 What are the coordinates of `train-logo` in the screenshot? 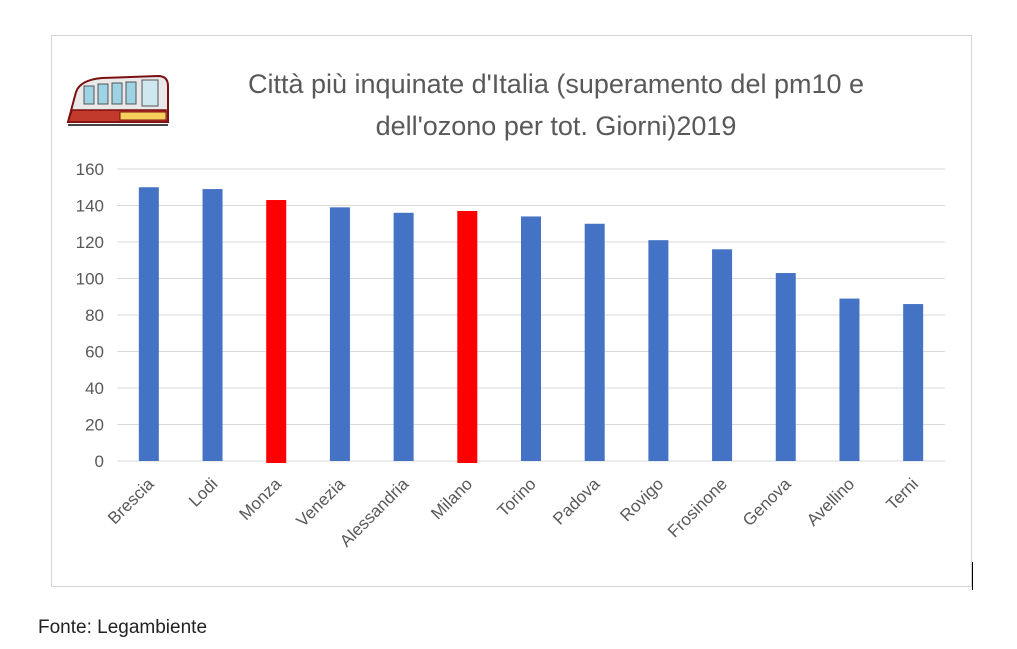 It's located at (117, 100).